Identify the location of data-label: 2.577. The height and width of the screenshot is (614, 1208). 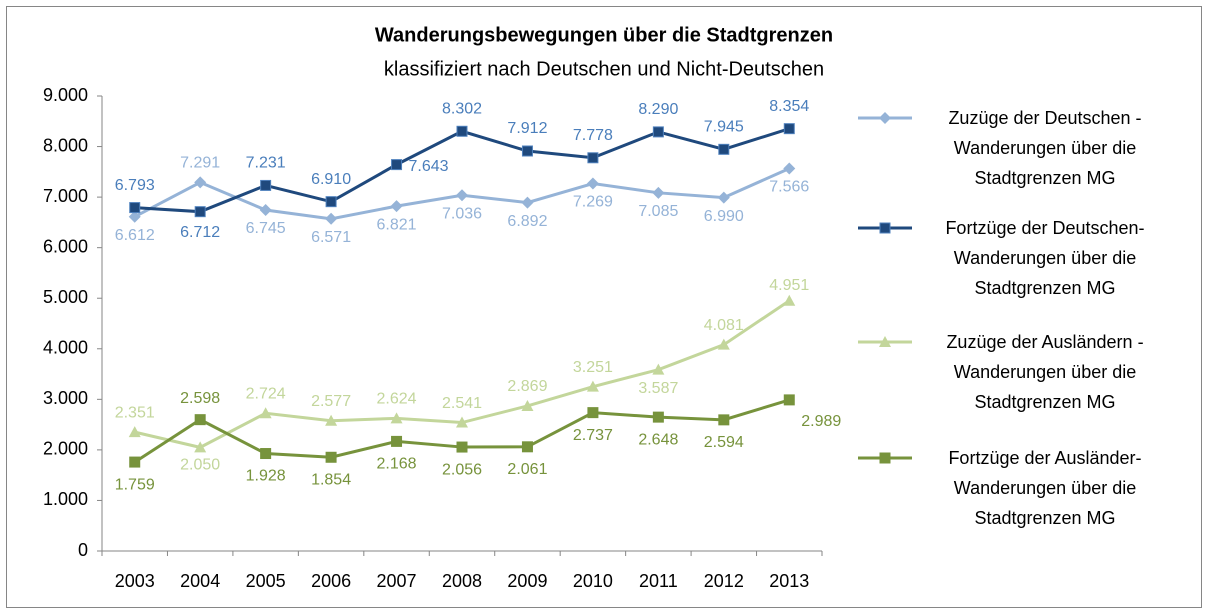
(331, 401).